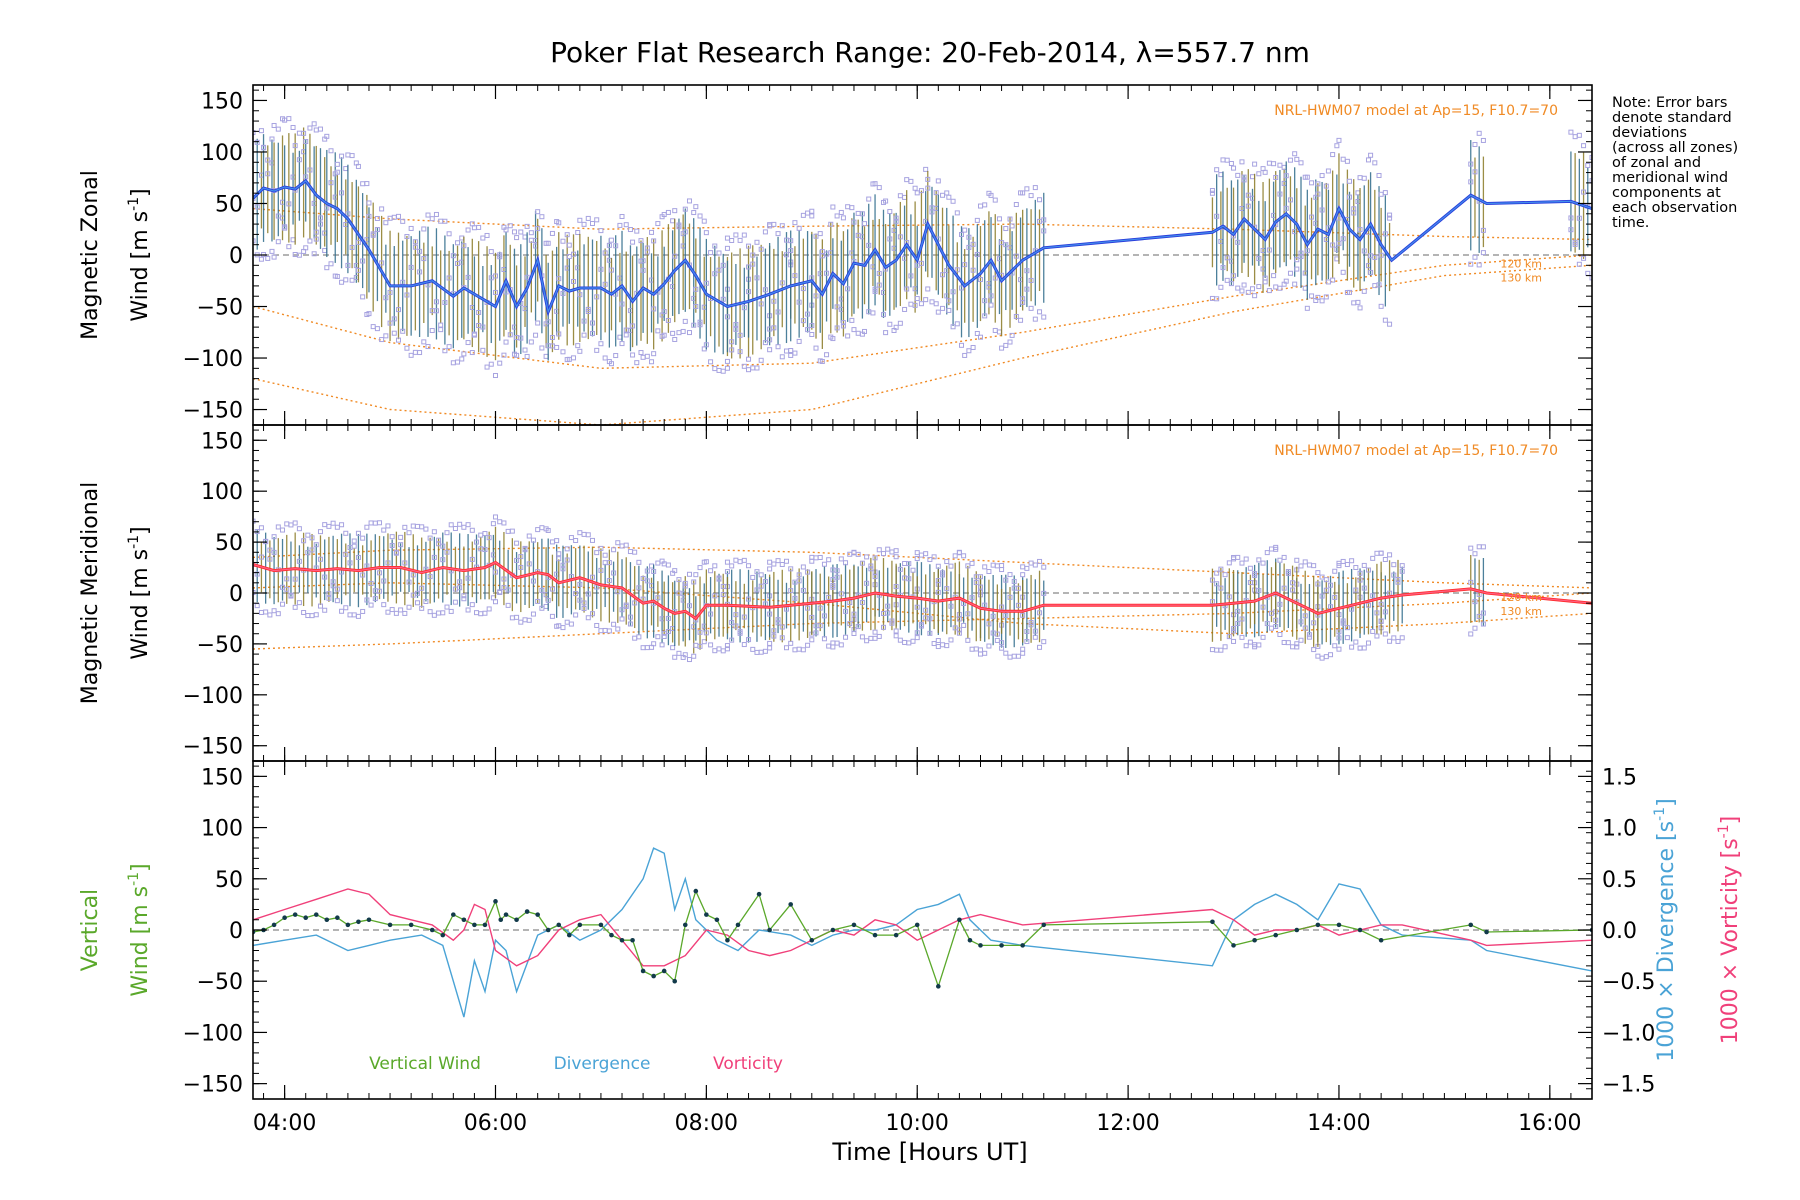 Image resolution: width=1800 pixels, height=1200 pixels. Describe the element at coordinates (1660, 814) in the screenshot. I see `y2-label-divergence-sup: -1` at that location.